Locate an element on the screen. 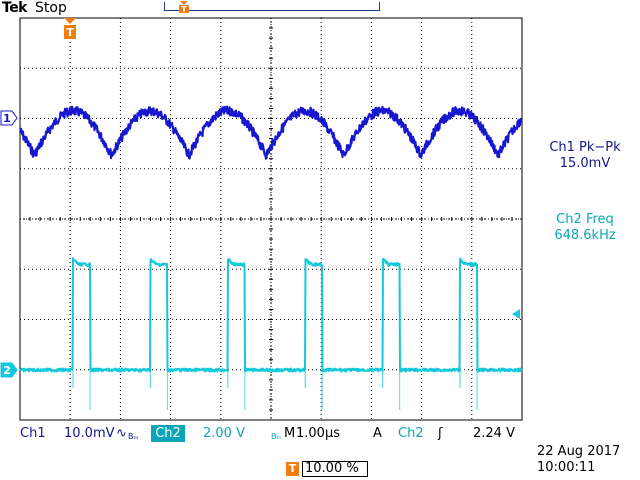 This screenshot has width=640, height=480. date-time: 22 Aug 2017 10:00:11 is located at coordinates (578, 460).